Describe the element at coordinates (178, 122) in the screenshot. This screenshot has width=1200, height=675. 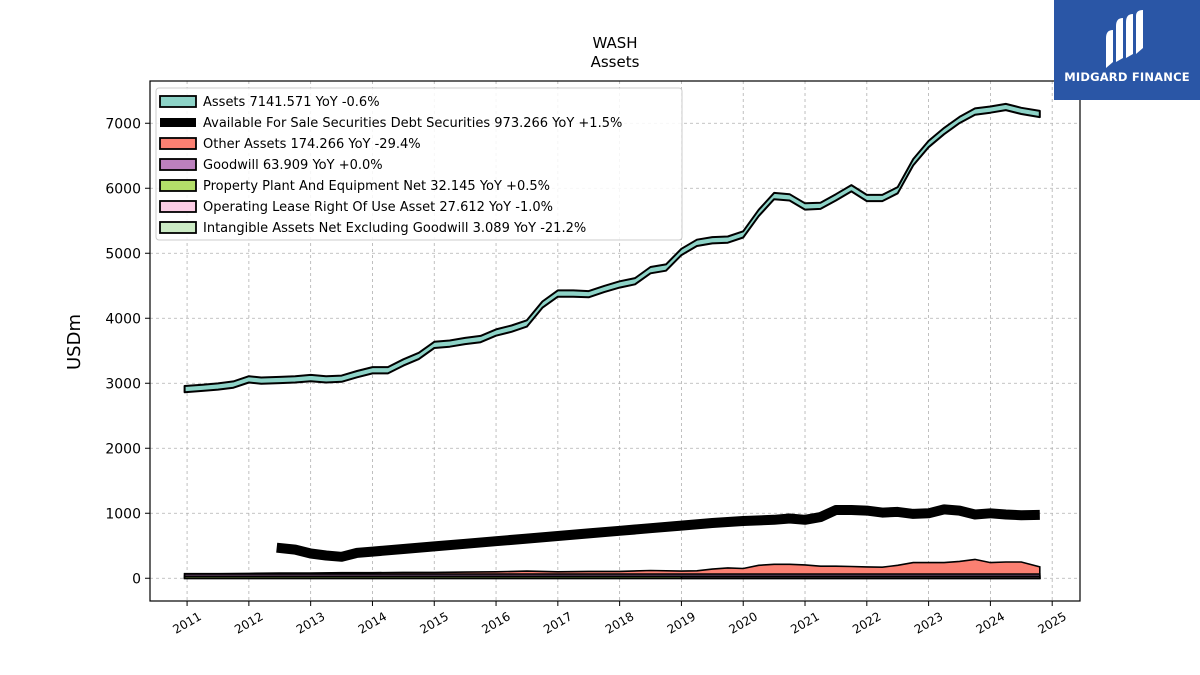
I see `legend-swatch-available-for-sale-securities-debt-securities` at that location.